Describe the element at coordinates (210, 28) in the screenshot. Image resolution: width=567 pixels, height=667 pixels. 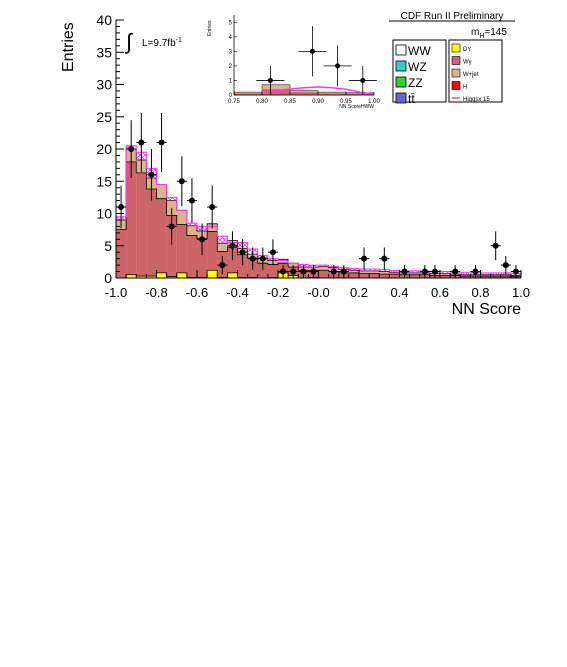
I see `inset-y-axis-label: Entries` at that location.